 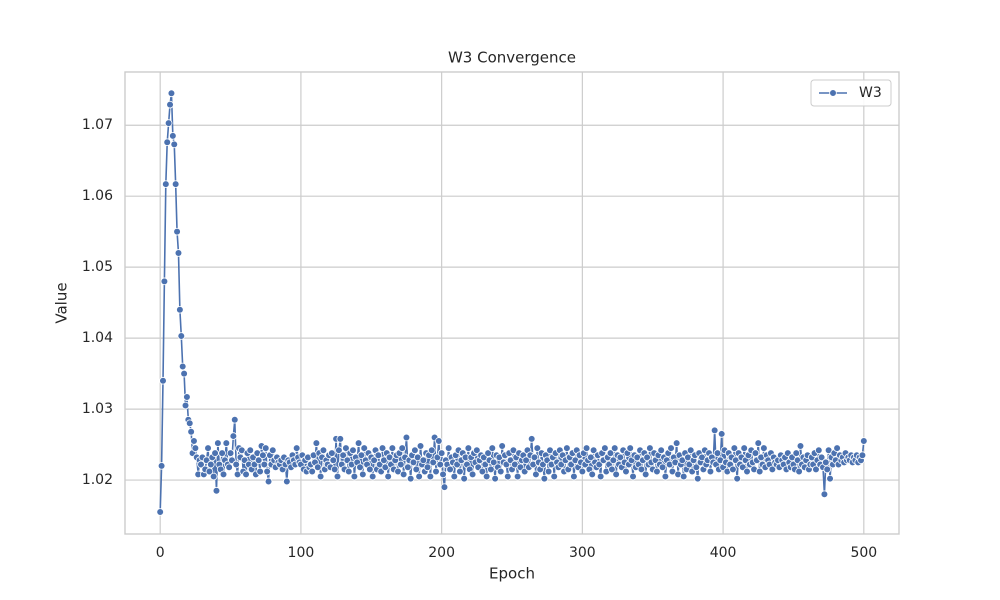 I want to click on y-tick-label: 1.06, so click(x=97, y=196).